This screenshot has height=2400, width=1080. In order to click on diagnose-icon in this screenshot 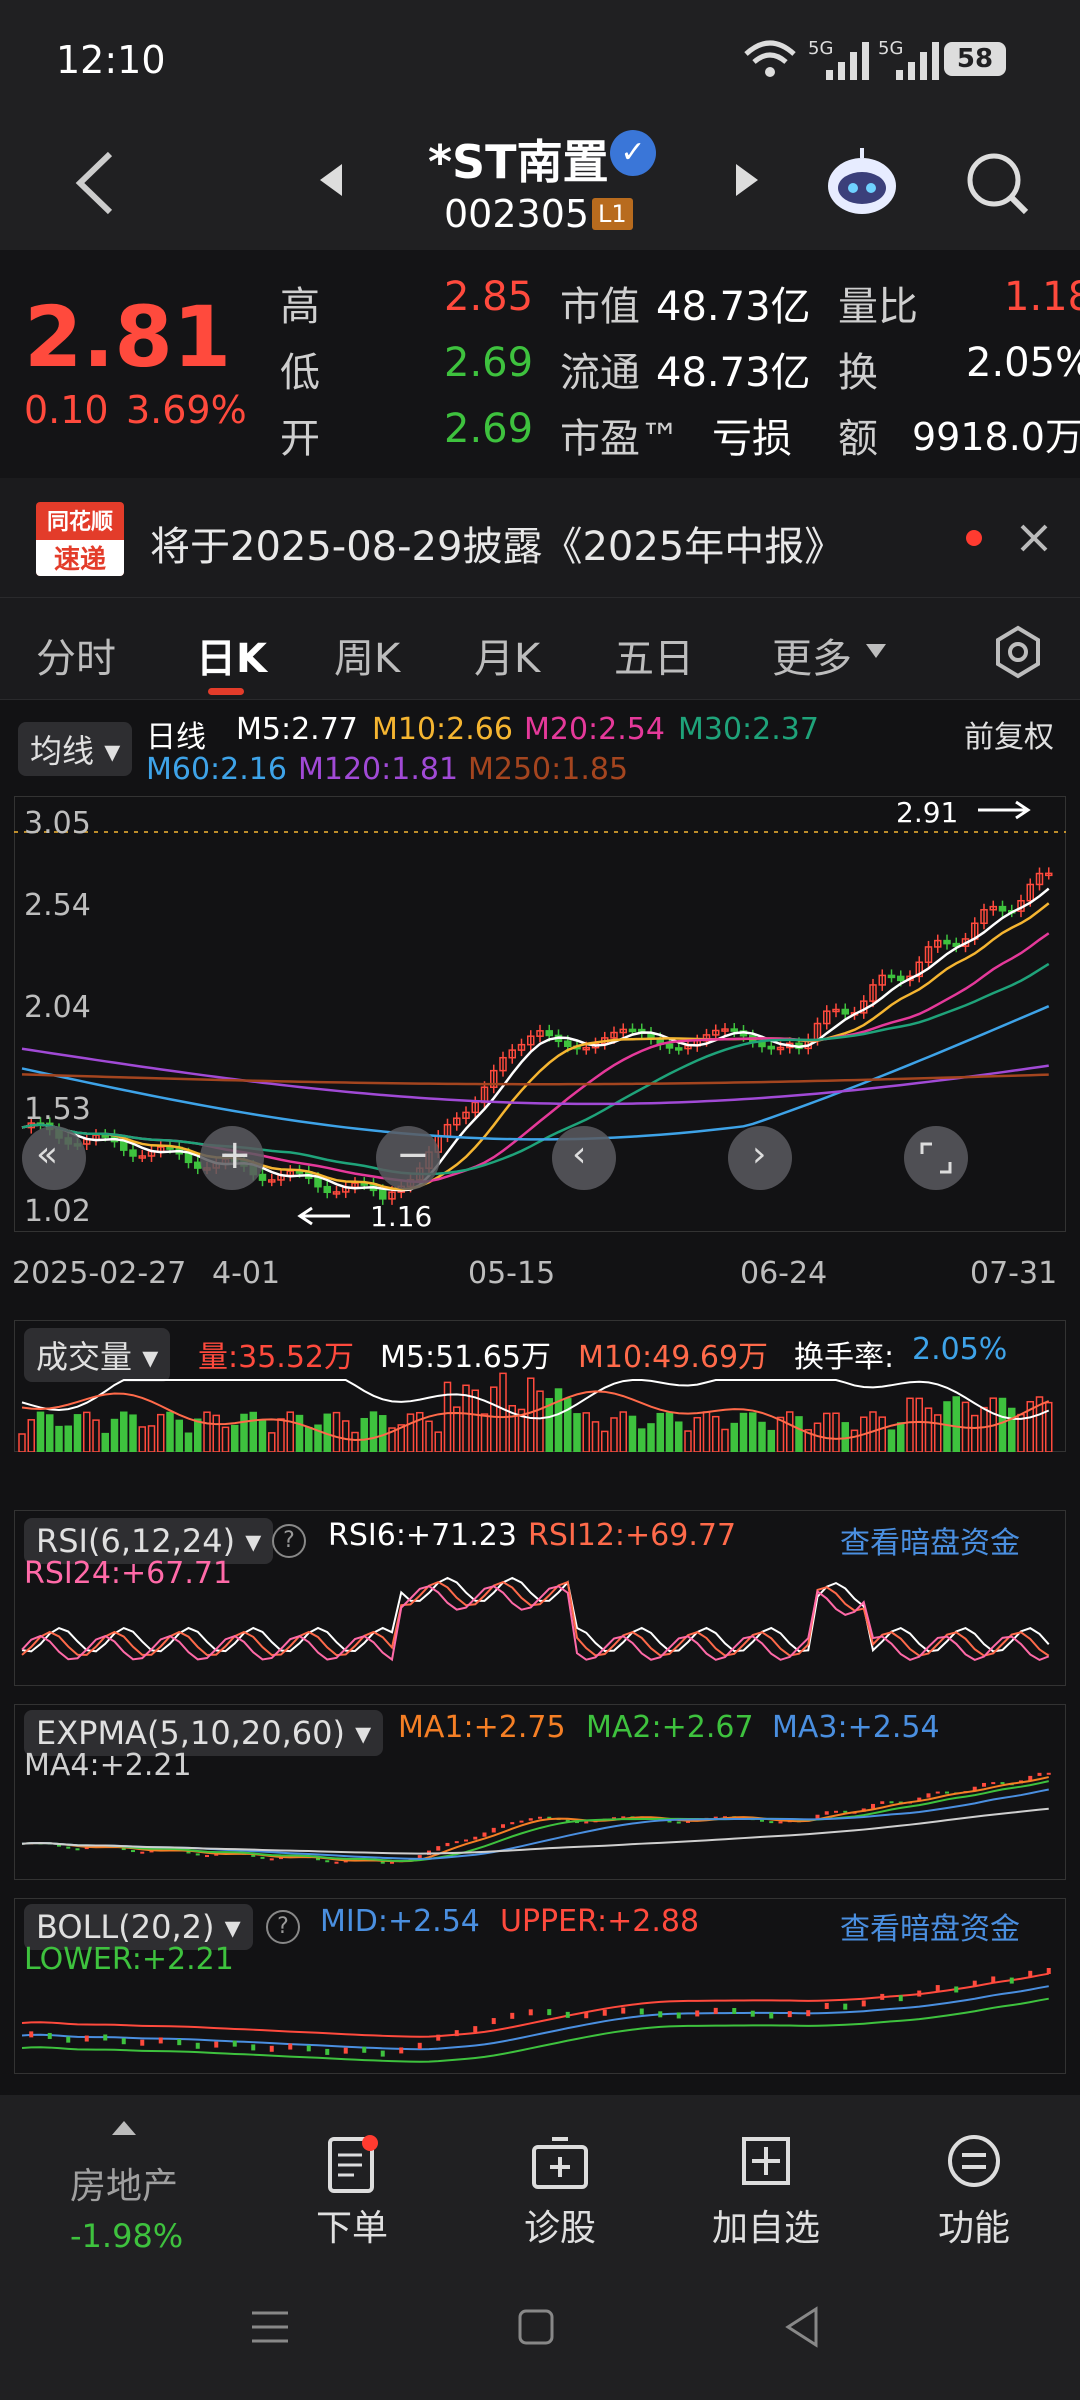, I will do `click(560, 2163)`.